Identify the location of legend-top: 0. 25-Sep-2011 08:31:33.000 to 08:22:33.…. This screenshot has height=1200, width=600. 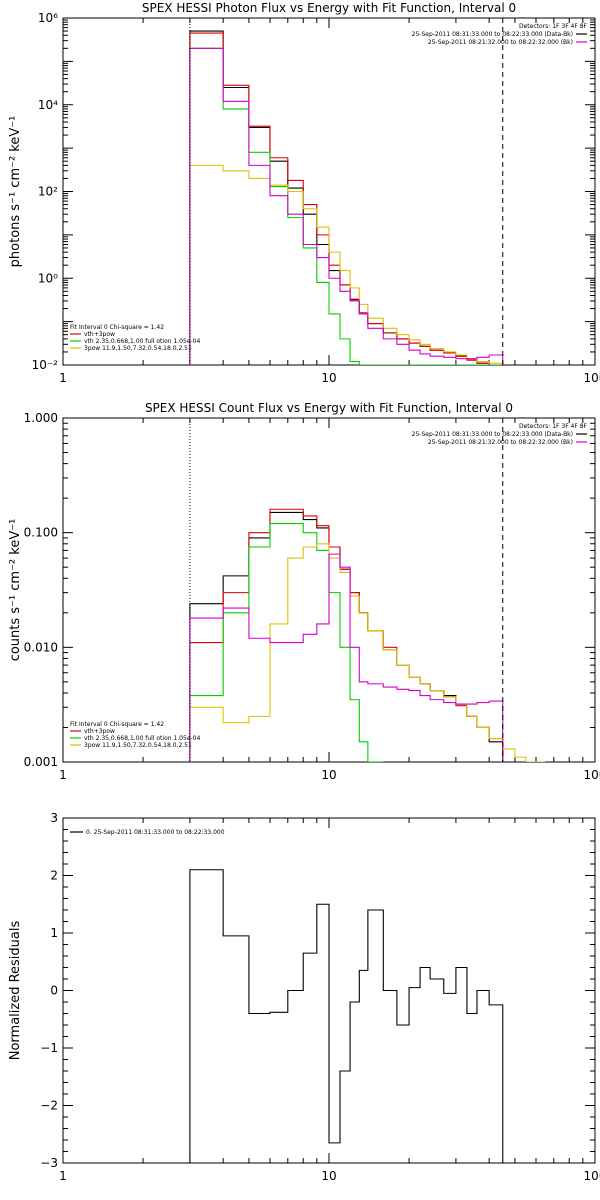
(147, 832).